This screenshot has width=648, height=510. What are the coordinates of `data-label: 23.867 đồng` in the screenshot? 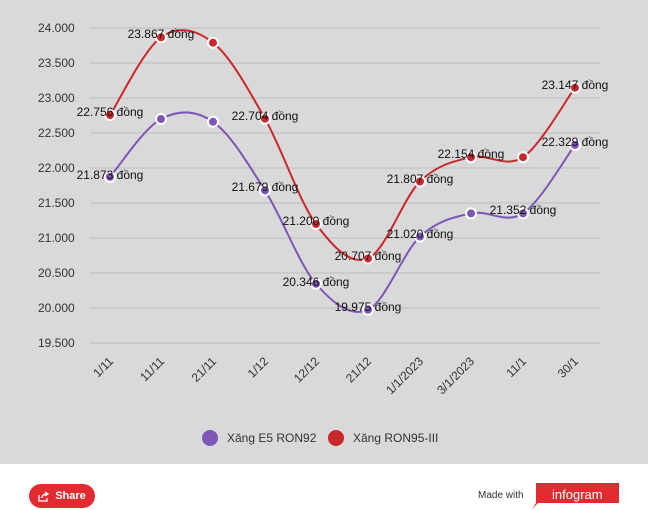 It's located at (161, 34).